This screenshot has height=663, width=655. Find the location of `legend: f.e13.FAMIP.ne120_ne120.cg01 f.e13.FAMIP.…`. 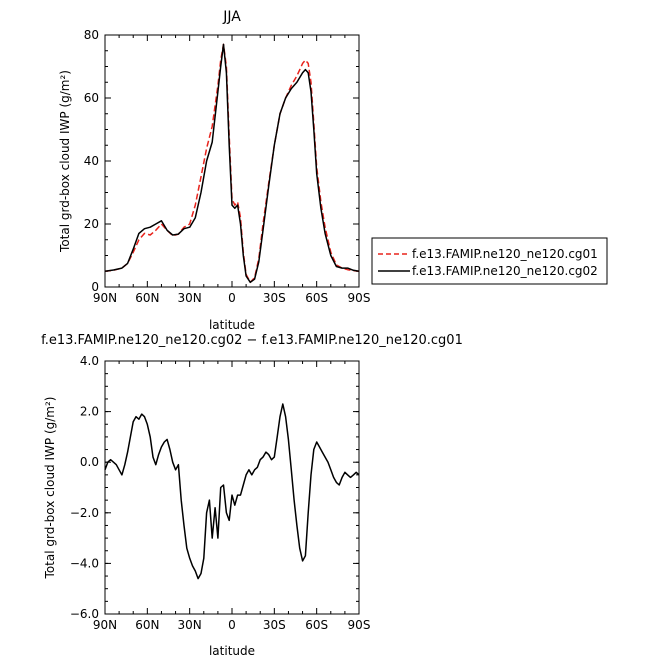

legend: f.e13.FAMIP.ne120_ne120.cg01 f.e13.FAMIP.… is located at coordinates (489, 261).